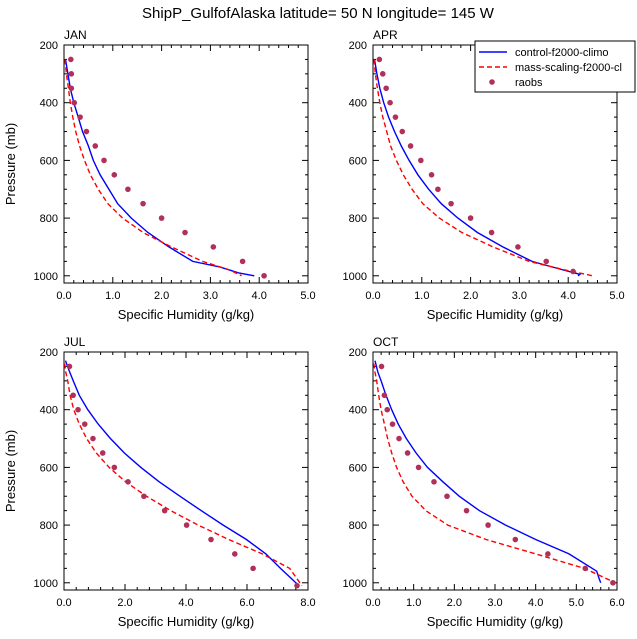 This screenshot has width=637, height=639. Describe the element at coordinates (75, 342) in the screenshot. I see `panel-label: JUL` at that location.